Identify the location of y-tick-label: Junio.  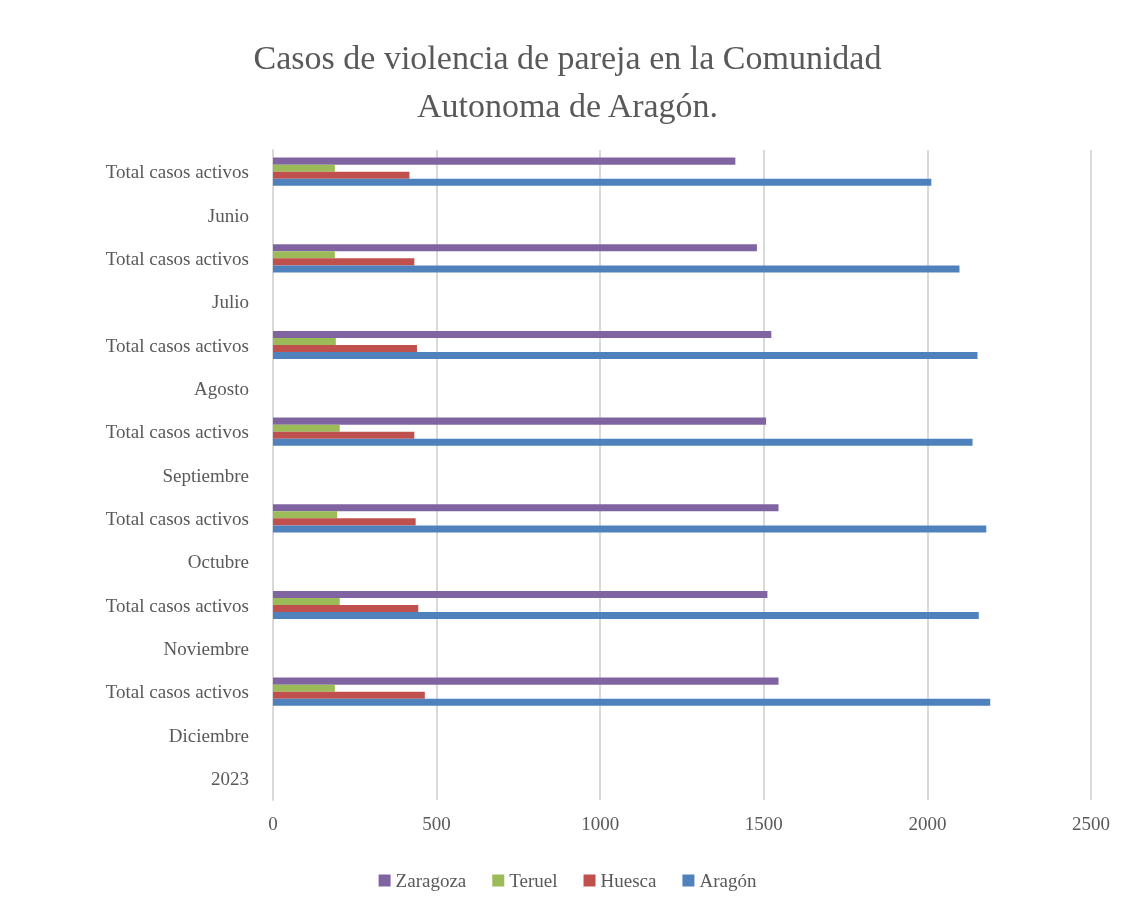
(228, 215).